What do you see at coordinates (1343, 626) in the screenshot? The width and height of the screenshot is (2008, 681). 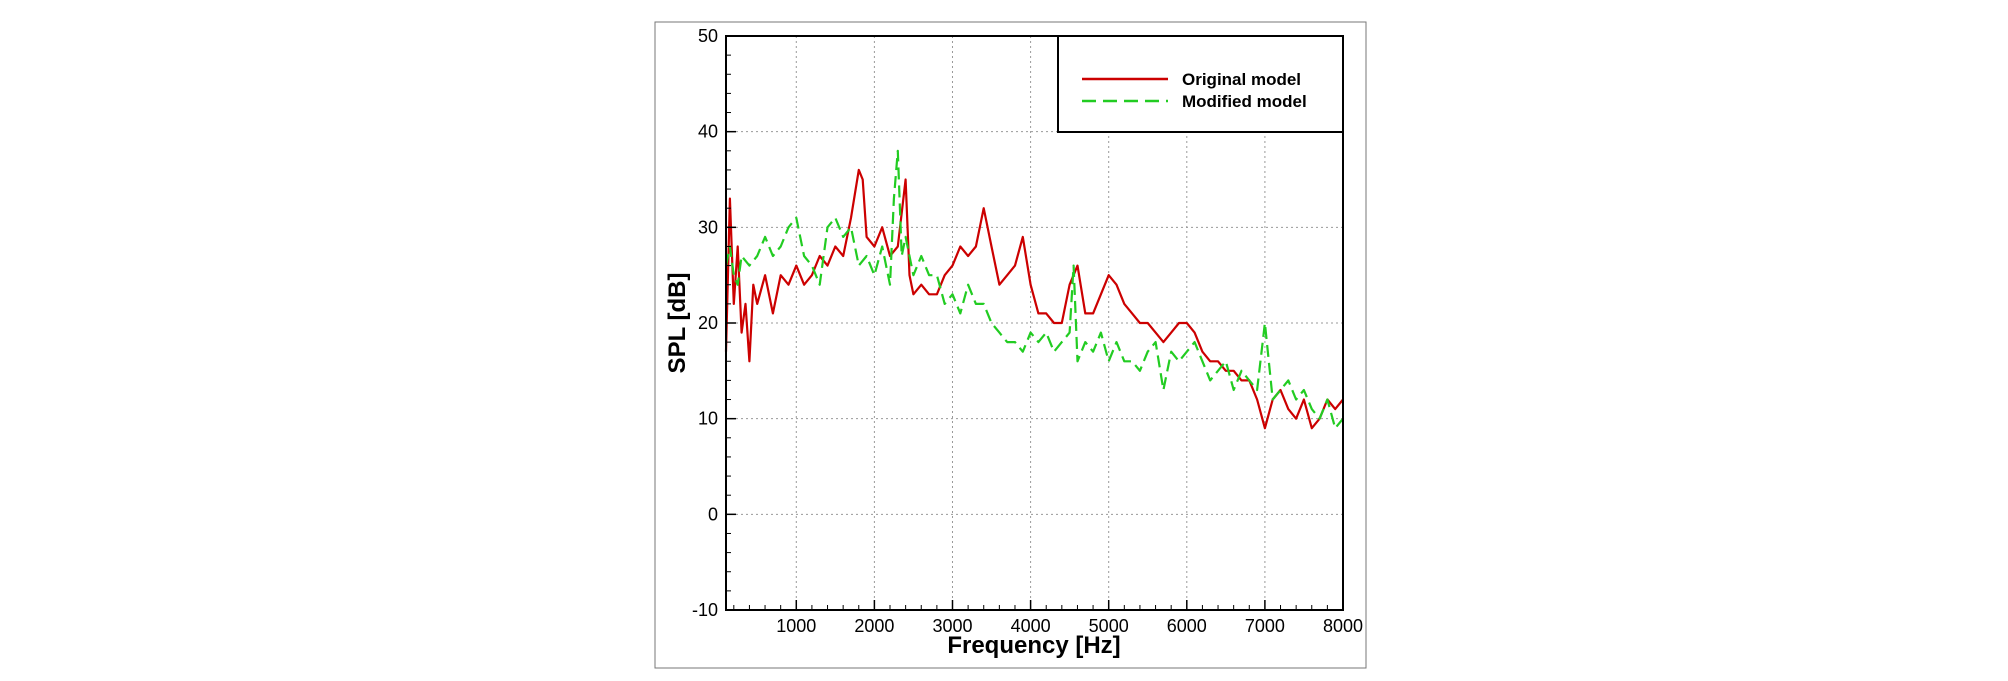 I see `x-tick-label: 8000` at bounding box center [1343, 626].